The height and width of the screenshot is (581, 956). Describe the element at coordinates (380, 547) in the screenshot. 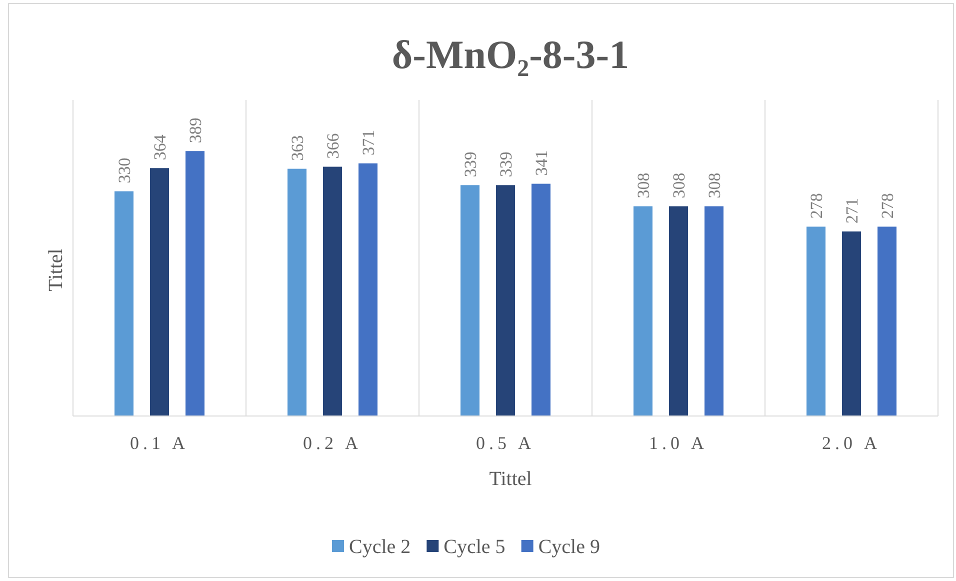

I see `legend-label: Cycle 2` at that location.